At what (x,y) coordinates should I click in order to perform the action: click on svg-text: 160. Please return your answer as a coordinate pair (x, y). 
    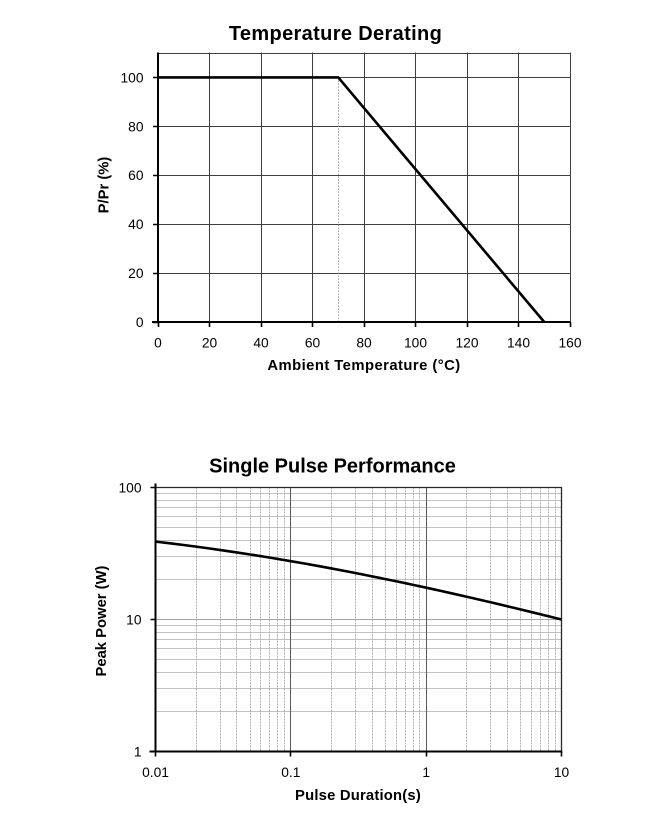
    Looking at the image, I should click on (569, 342).